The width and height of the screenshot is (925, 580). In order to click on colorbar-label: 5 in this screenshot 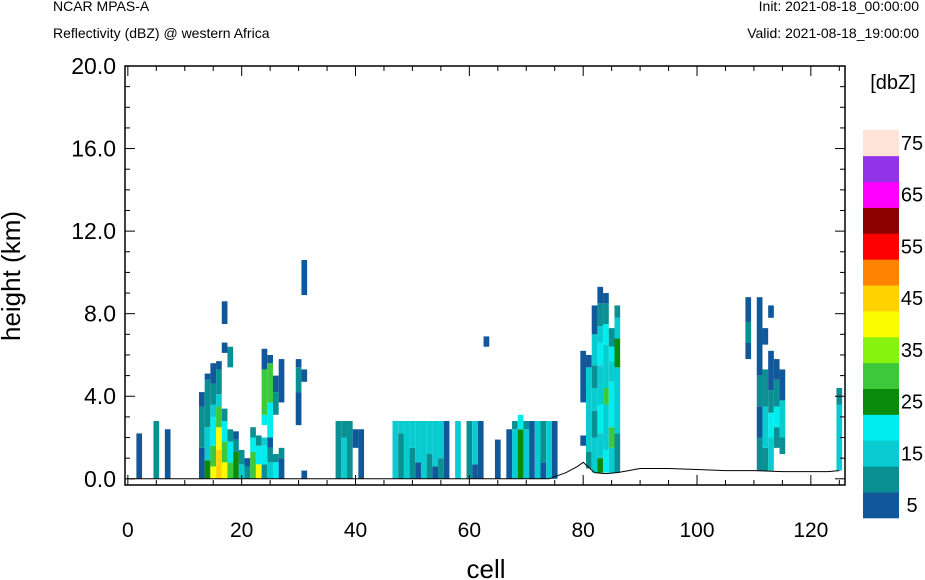, I will do `click(911, 506)`.